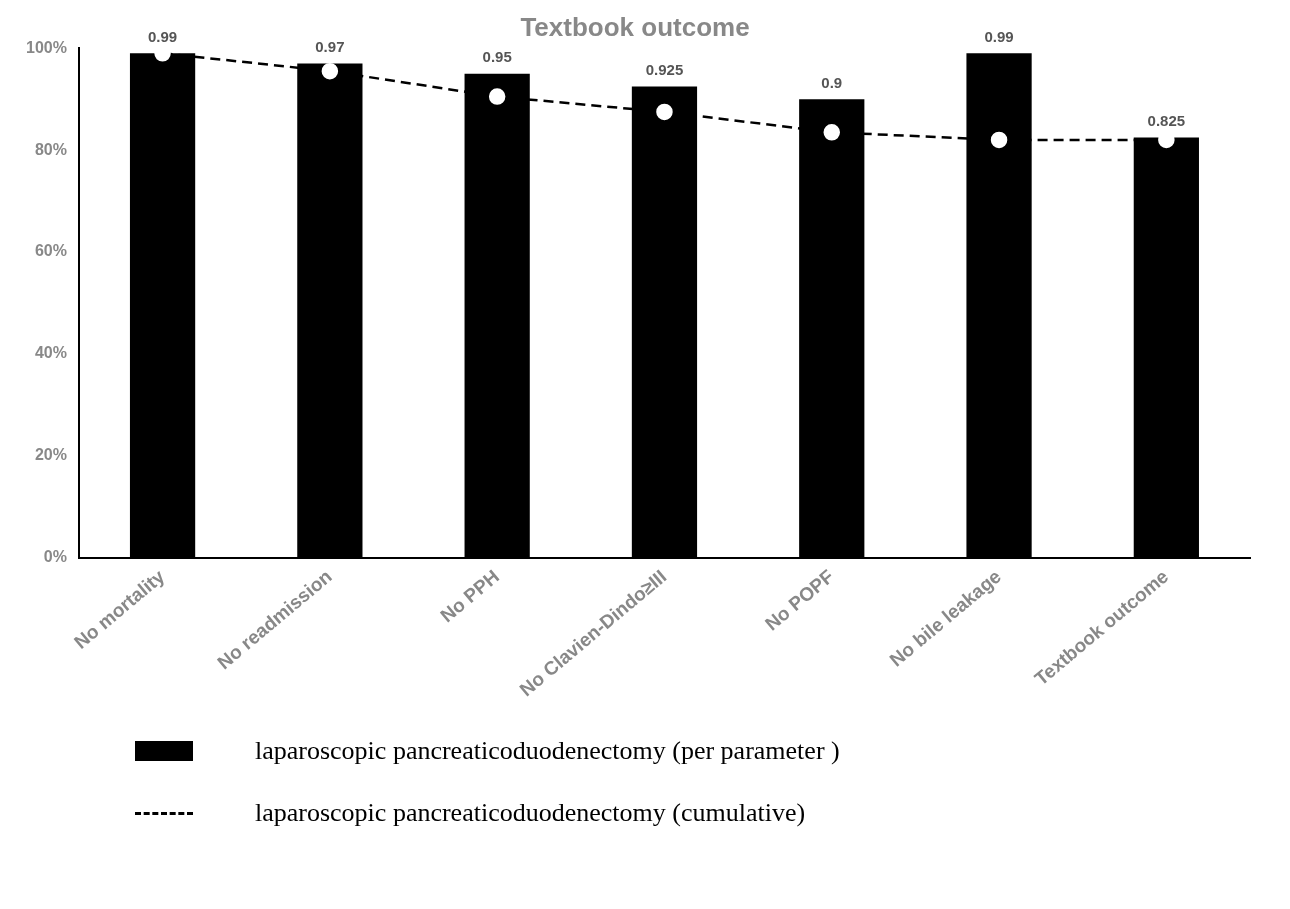  I want to click on data-label: 0.95, so click(497, 57).